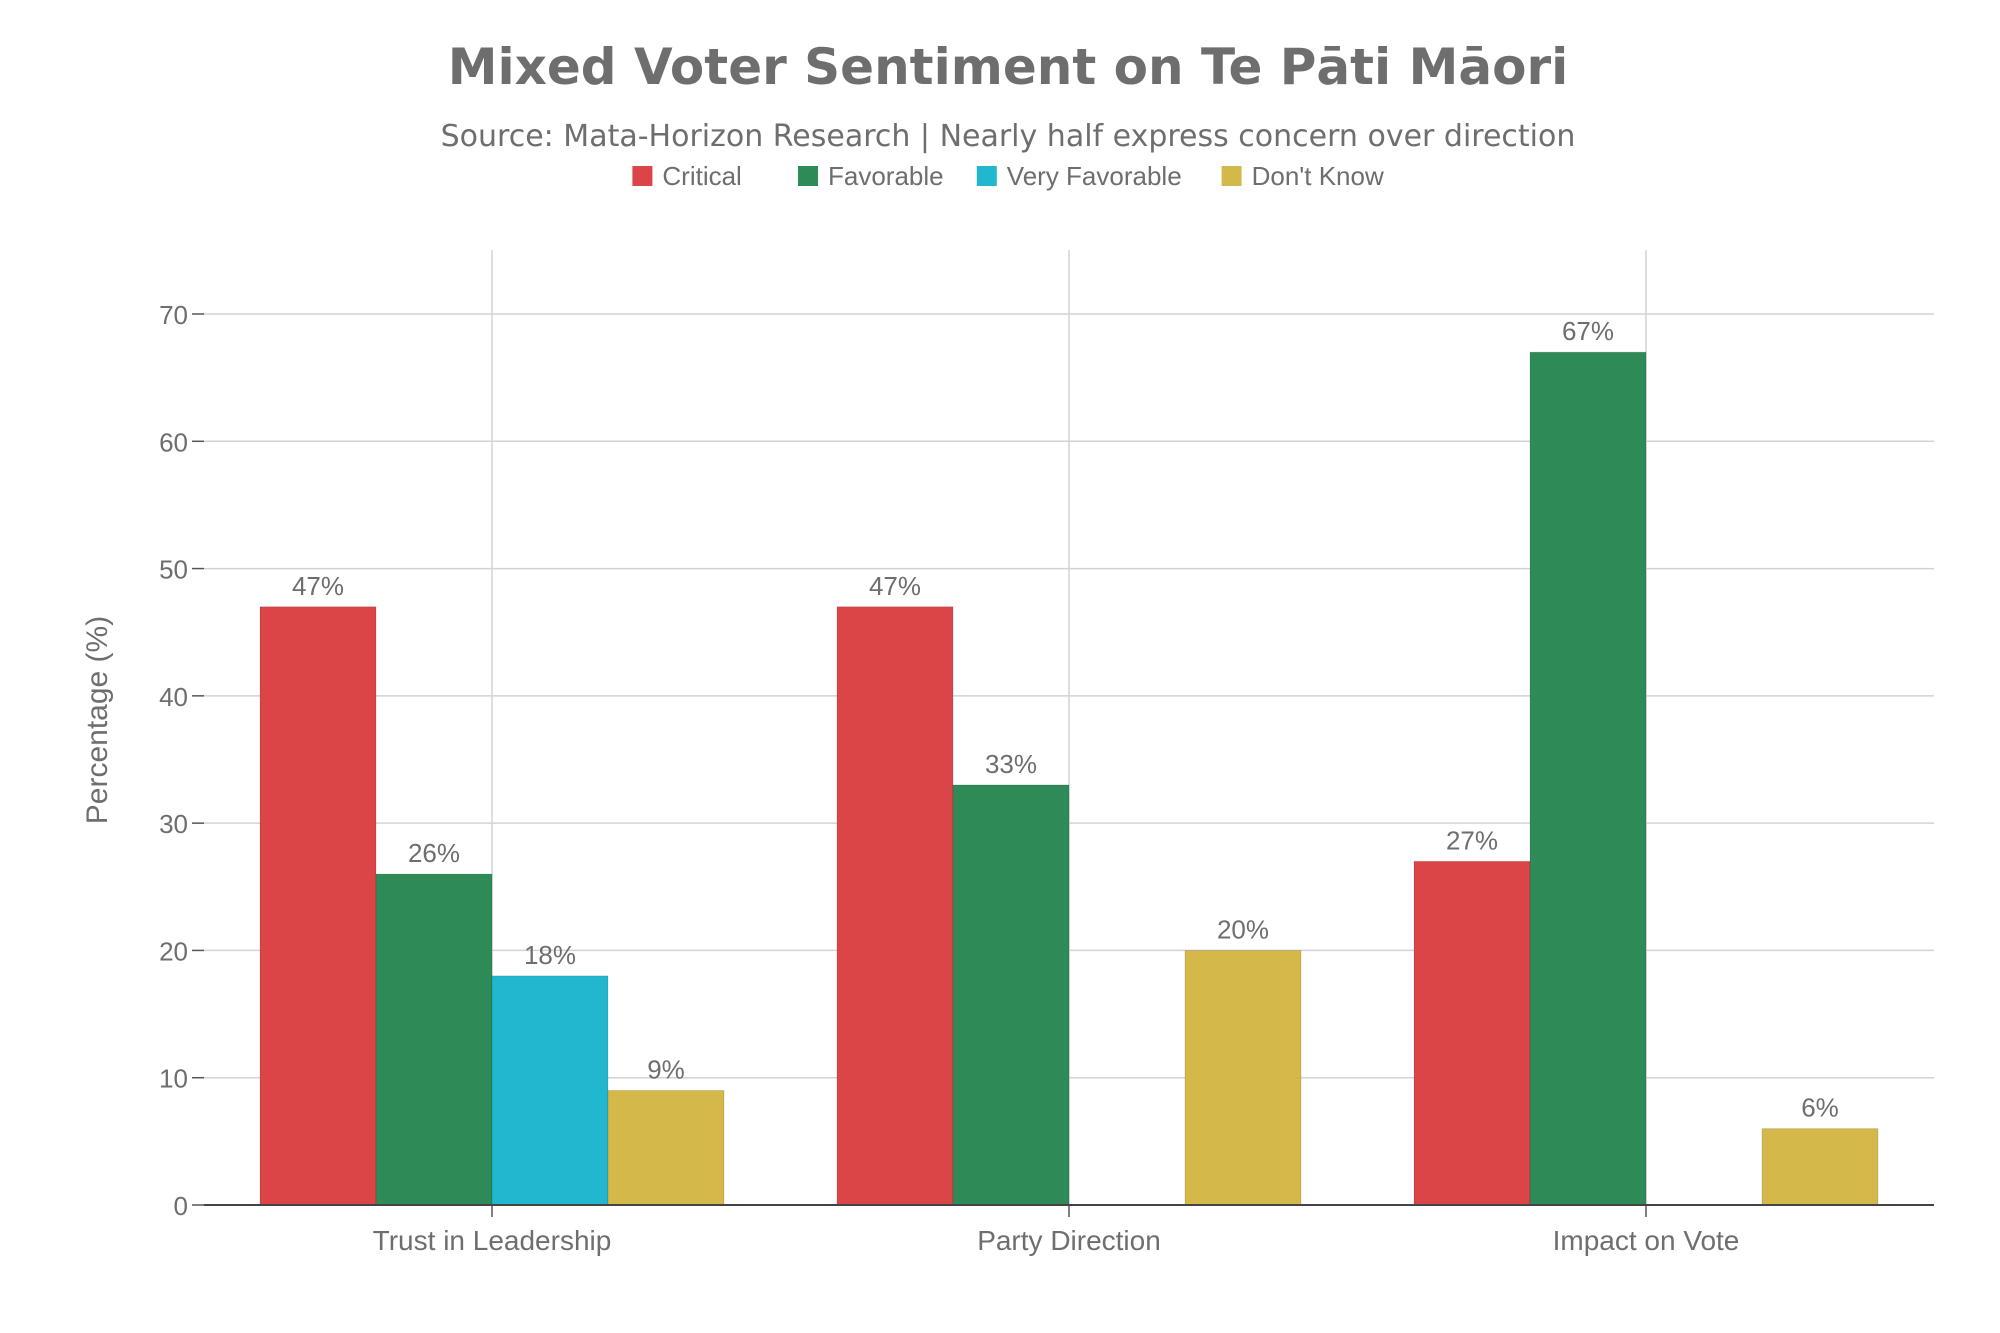 This screenshot has height=1333, width=2000. I want to click on data-label: 20%, so click(1243, 929).